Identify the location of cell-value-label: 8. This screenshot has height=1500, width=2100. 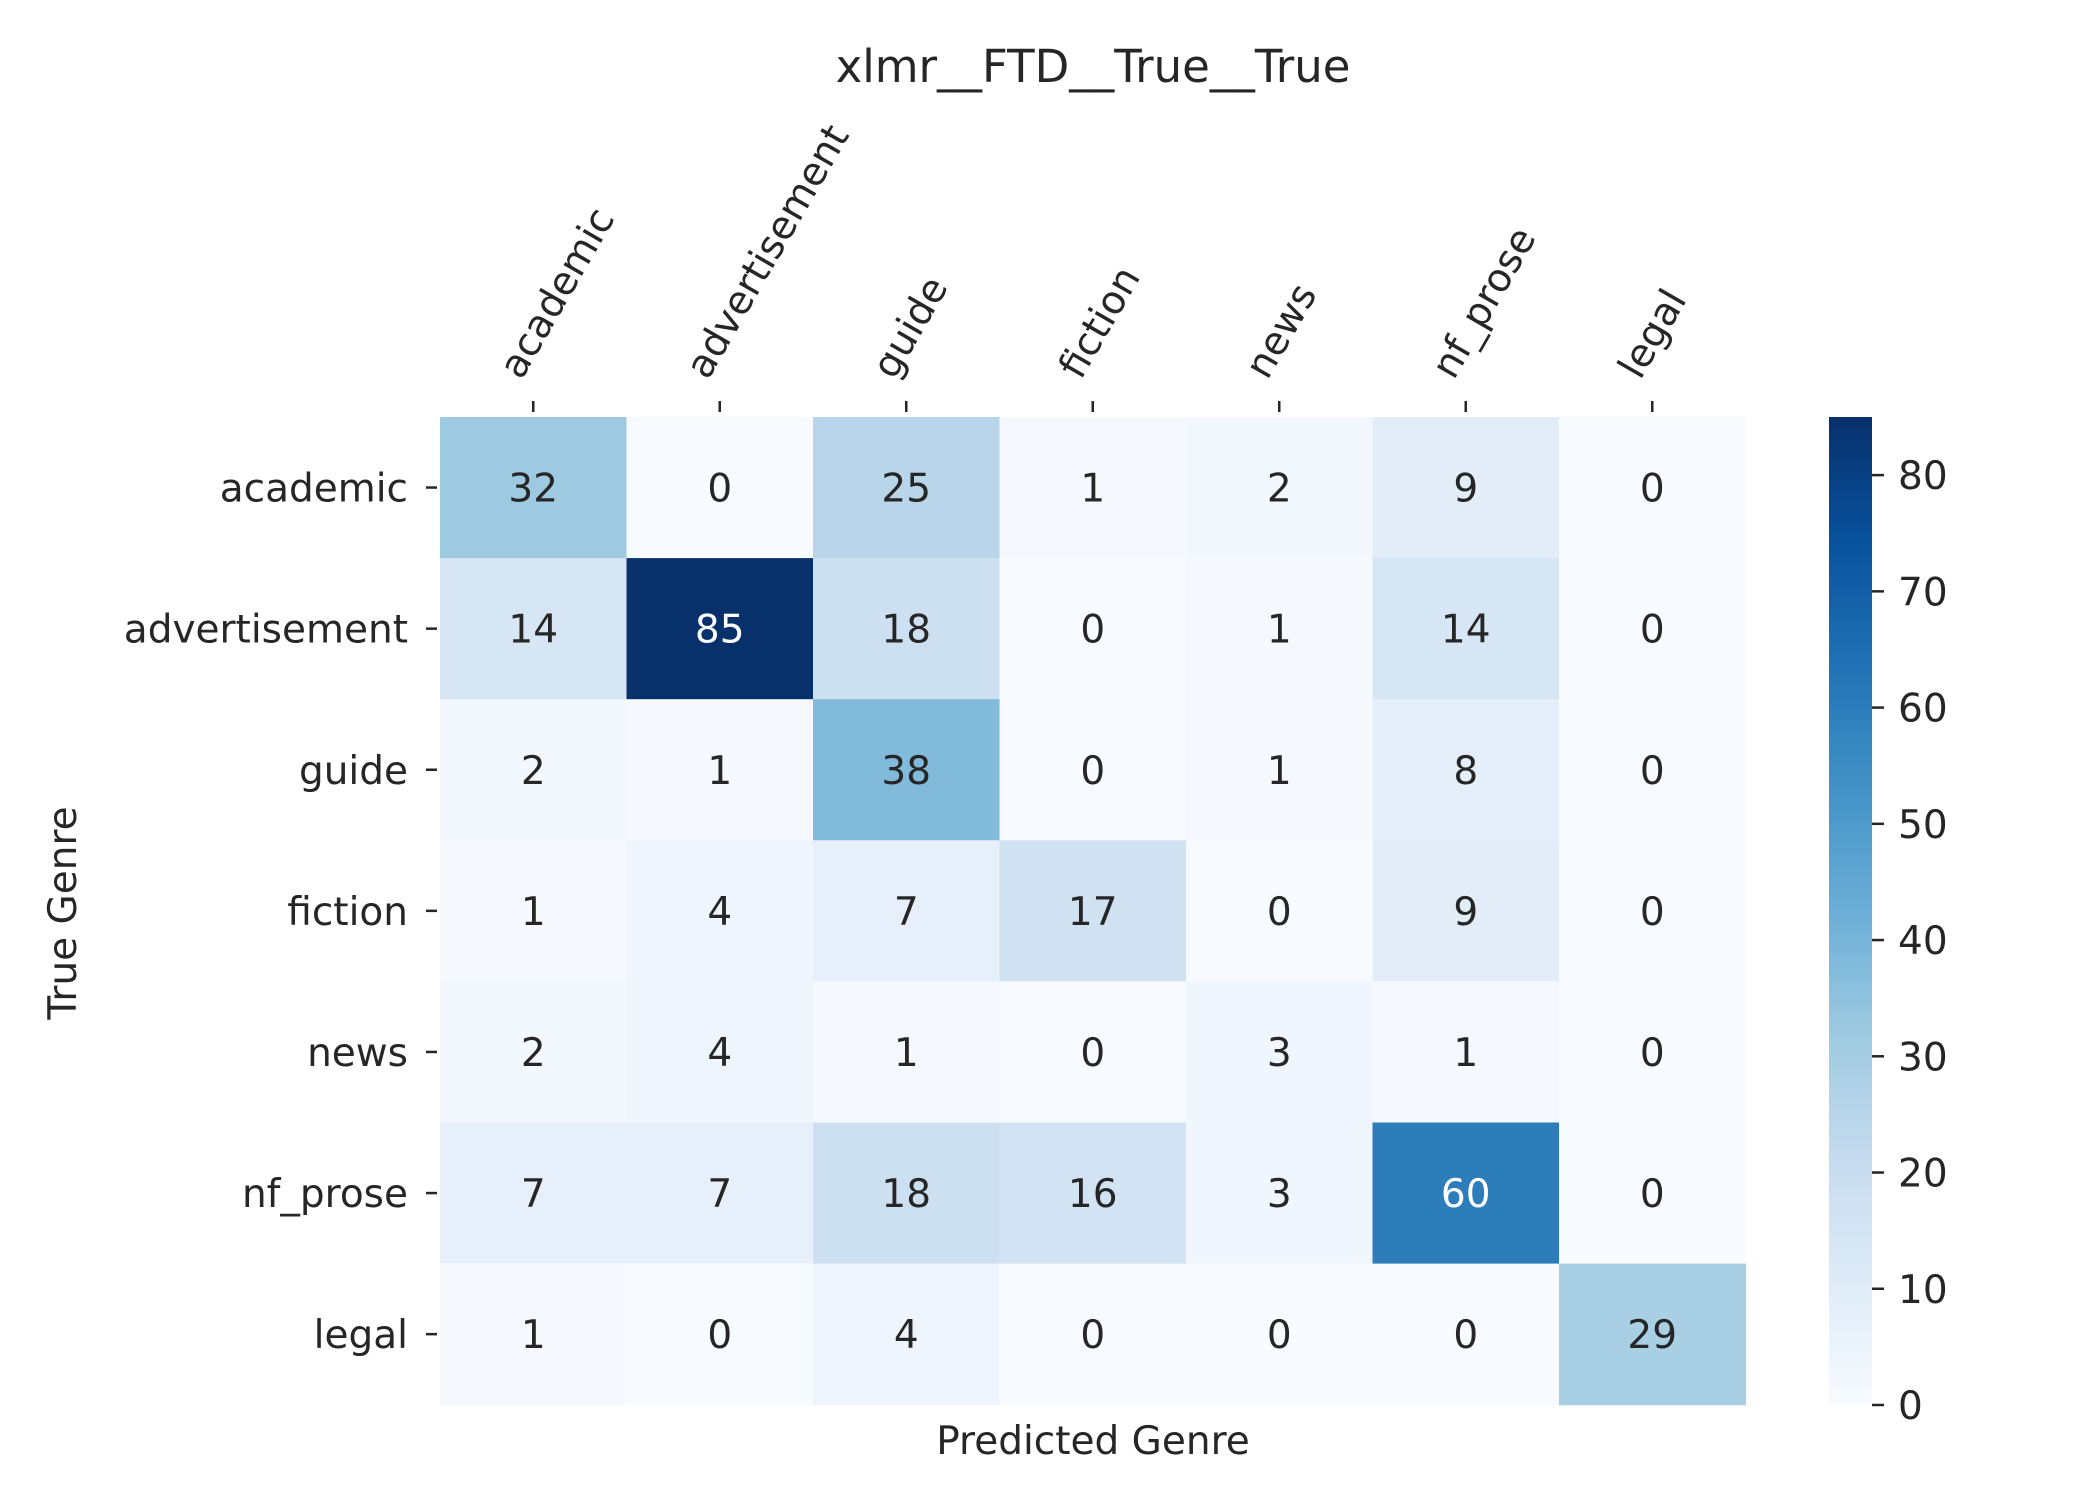
(1465, 771).